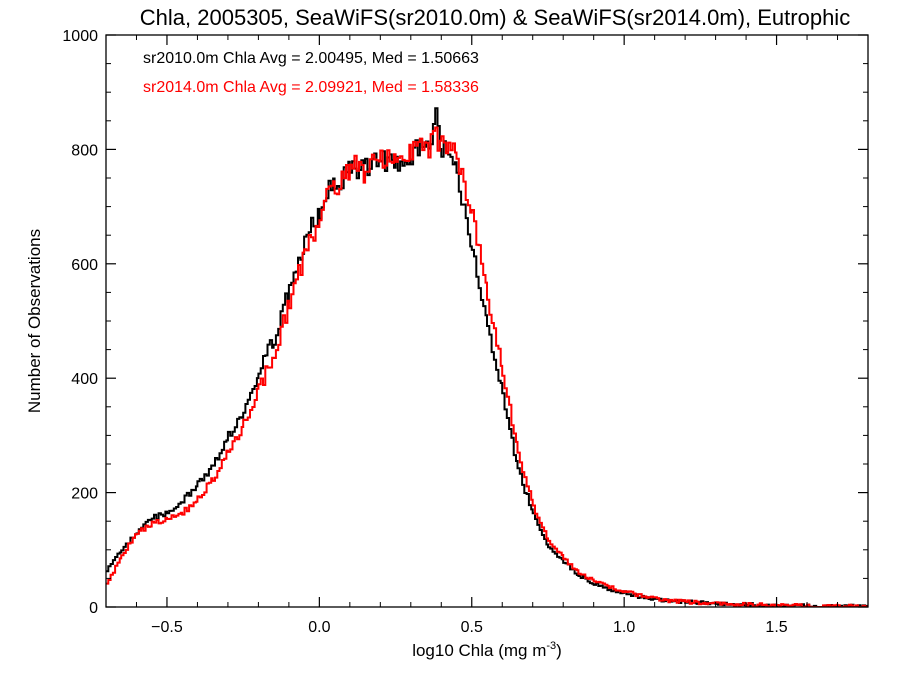 The height and width of the screenshot is (675, 900). What do you see at coordinates (84, 150) in the screenshot?
I see `y-tick-label: 800` at bounding box center [84, 150].